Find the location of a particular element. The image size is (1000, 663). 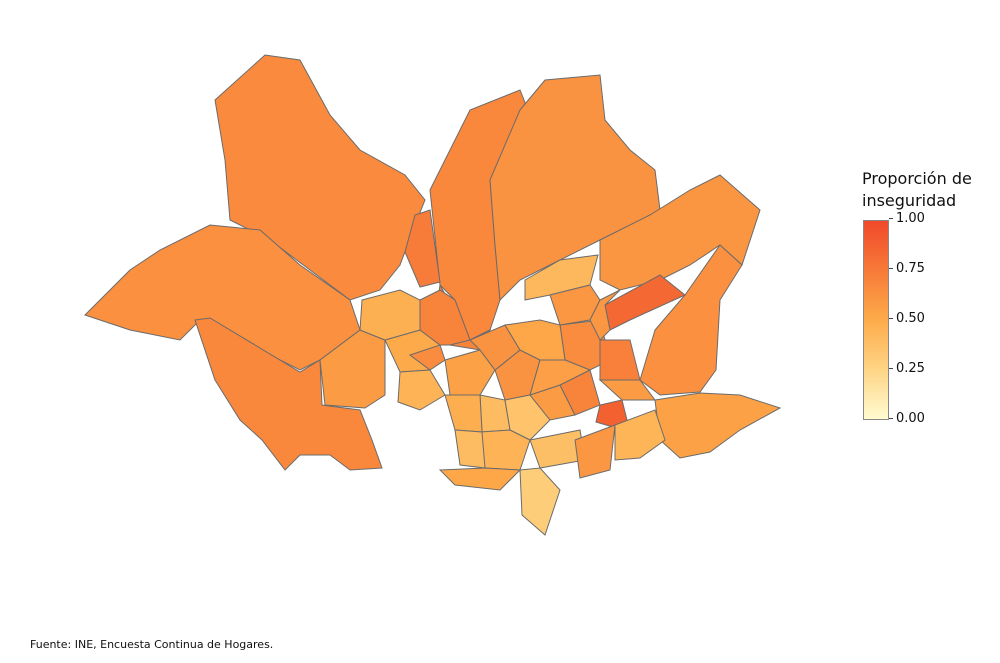

colorbar is located at coordinates (876, 320).